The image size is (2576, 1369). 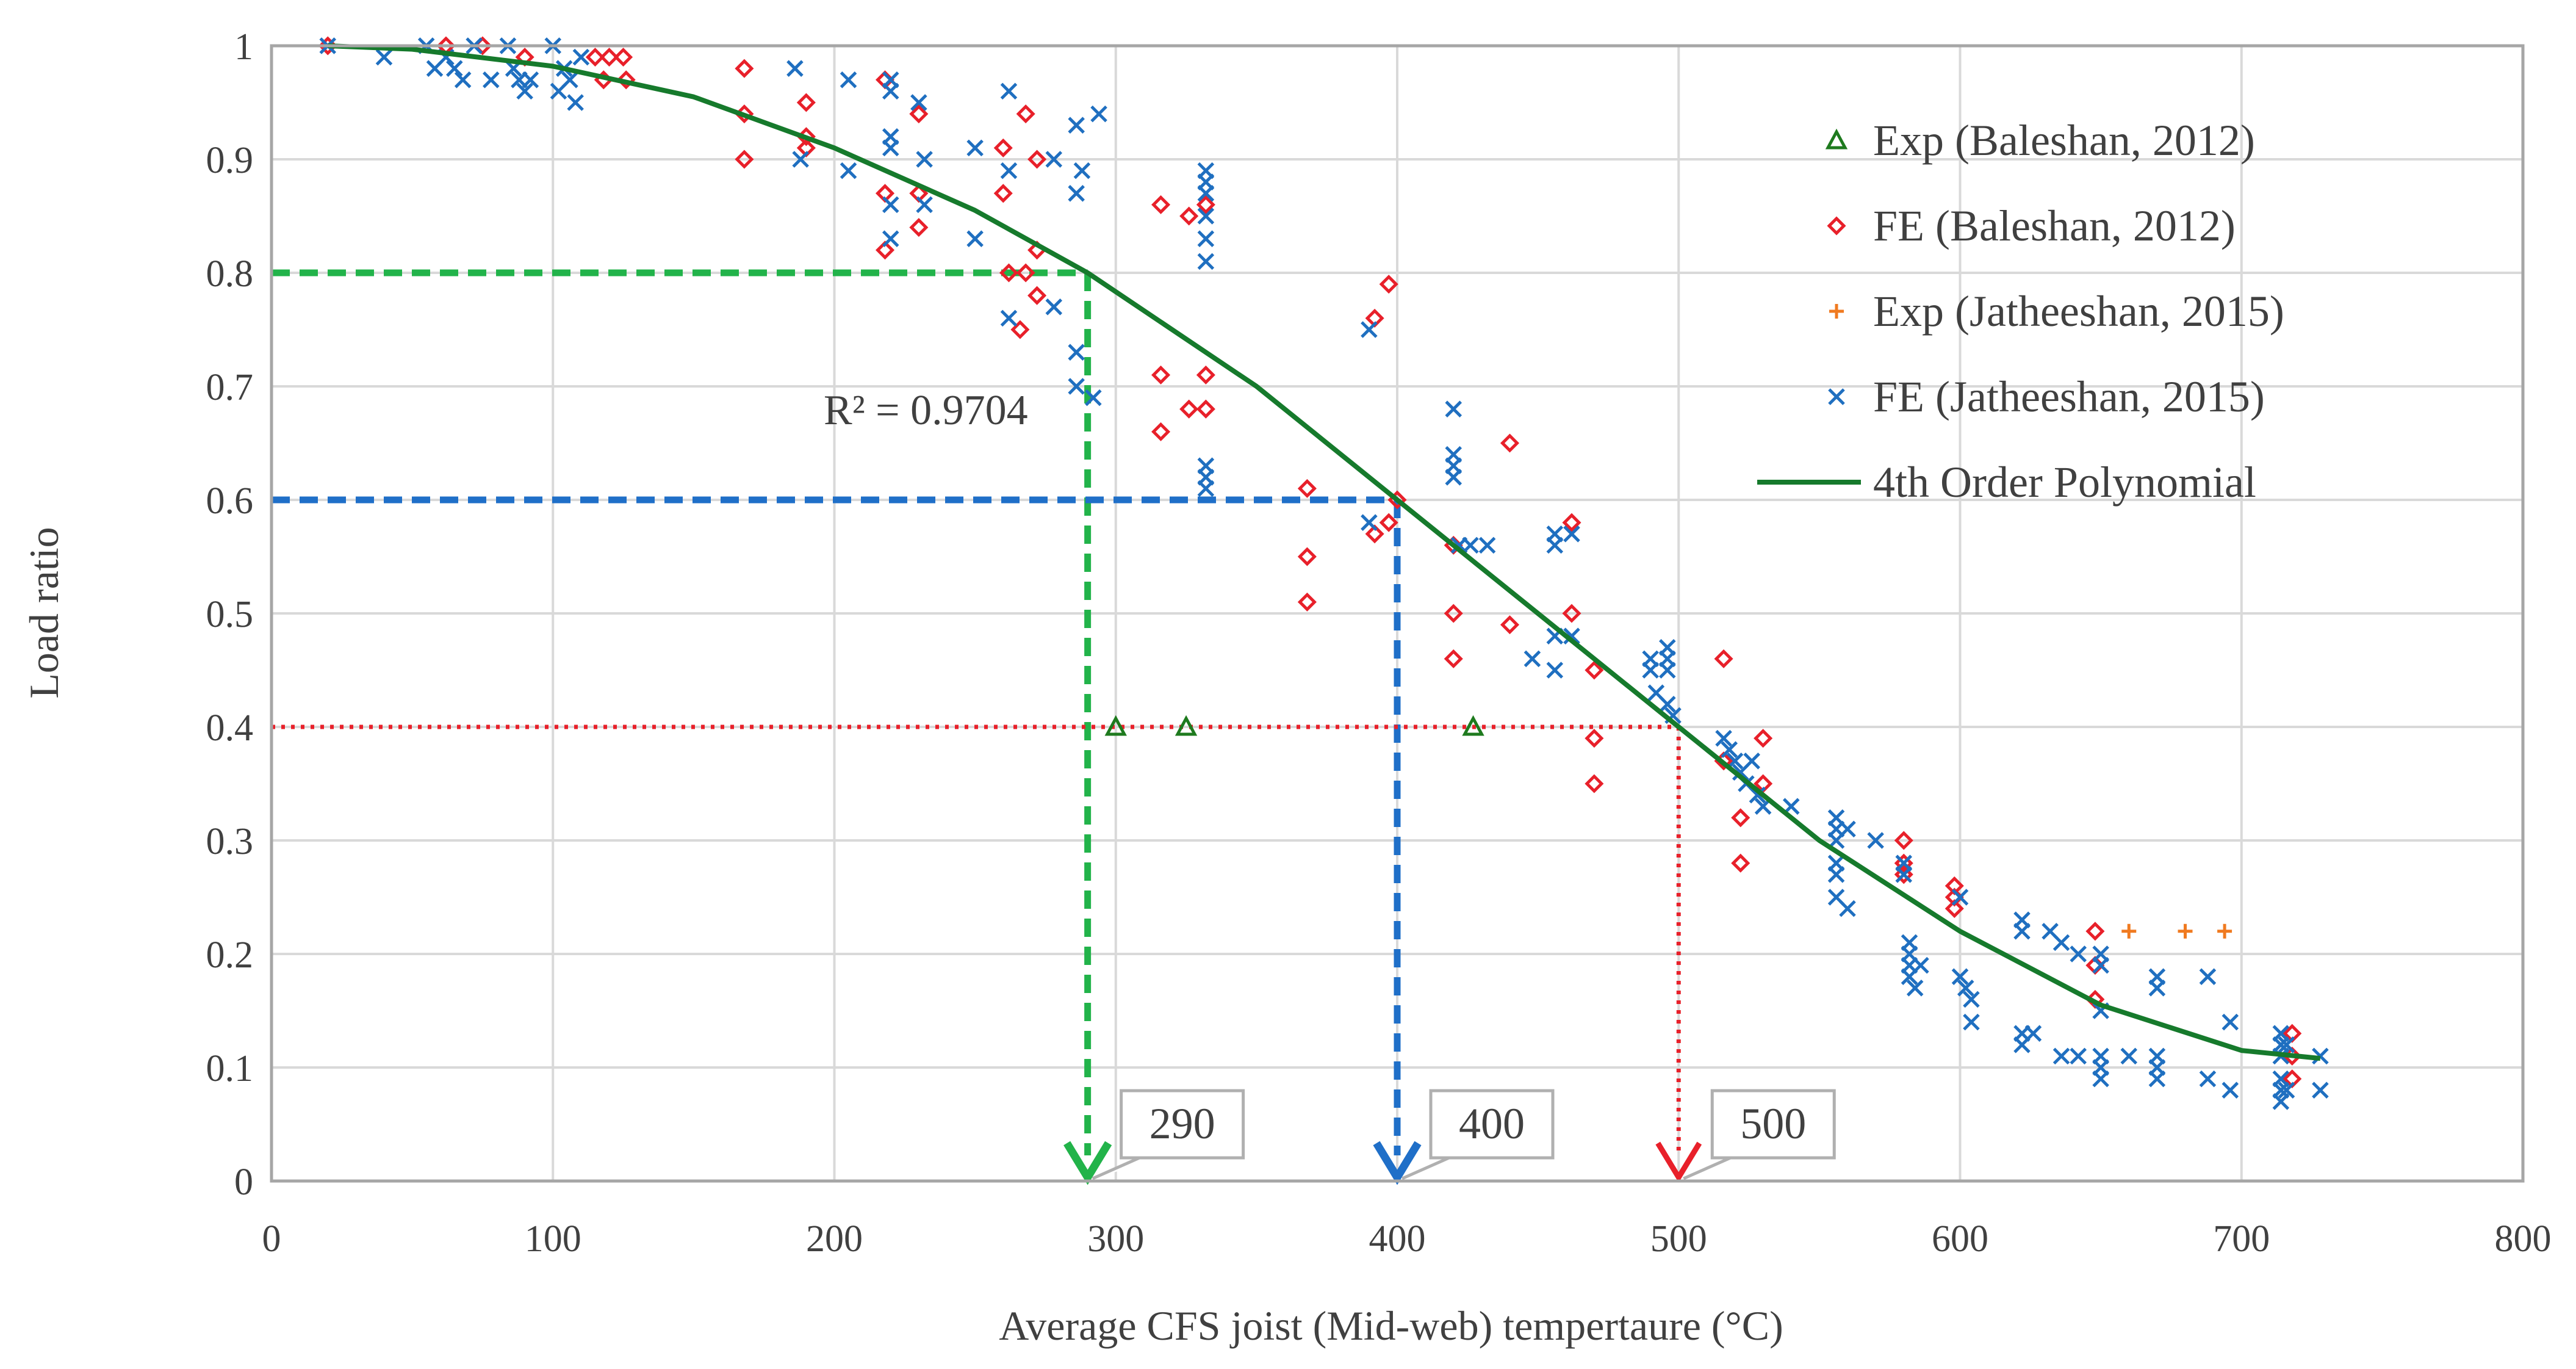 What do you see at coordinates (230, 160) in the screenshot?
I see `y-tick-label: 0.9` at bounding box center [230, 160].